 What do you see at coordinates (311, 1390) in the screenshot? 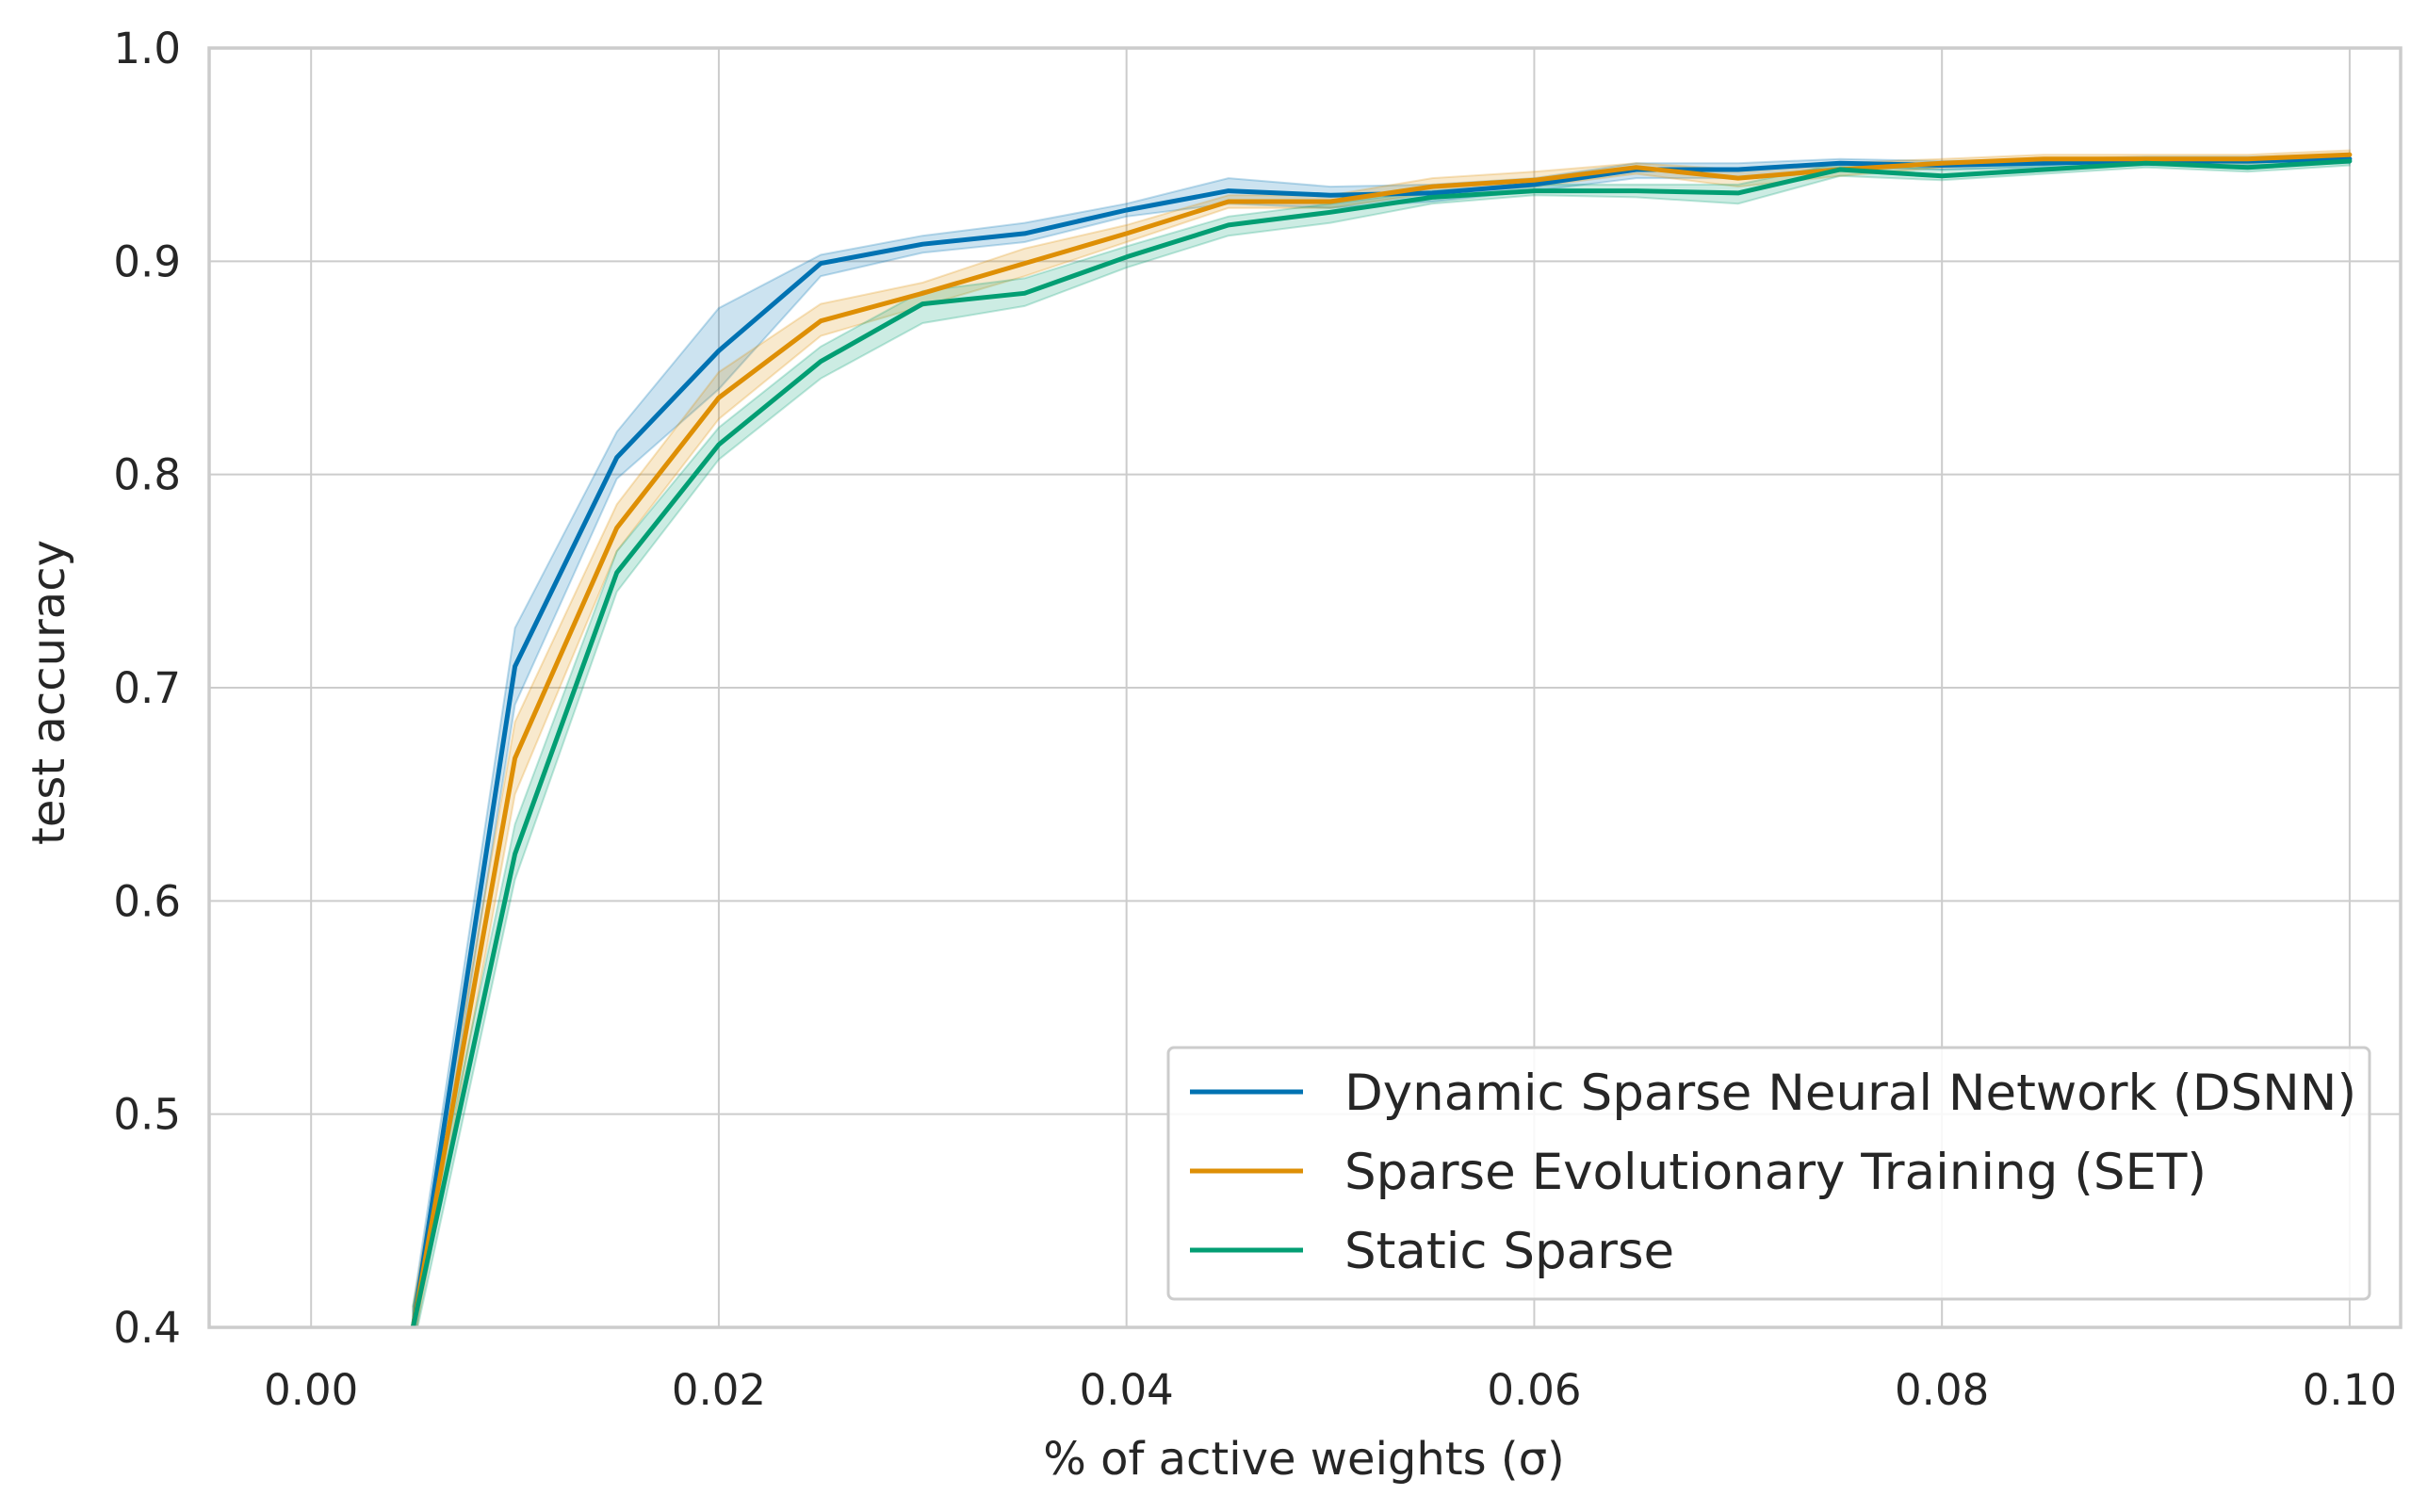
I see `x-tick-label: 0.00` at bounding box center [311, 1390].